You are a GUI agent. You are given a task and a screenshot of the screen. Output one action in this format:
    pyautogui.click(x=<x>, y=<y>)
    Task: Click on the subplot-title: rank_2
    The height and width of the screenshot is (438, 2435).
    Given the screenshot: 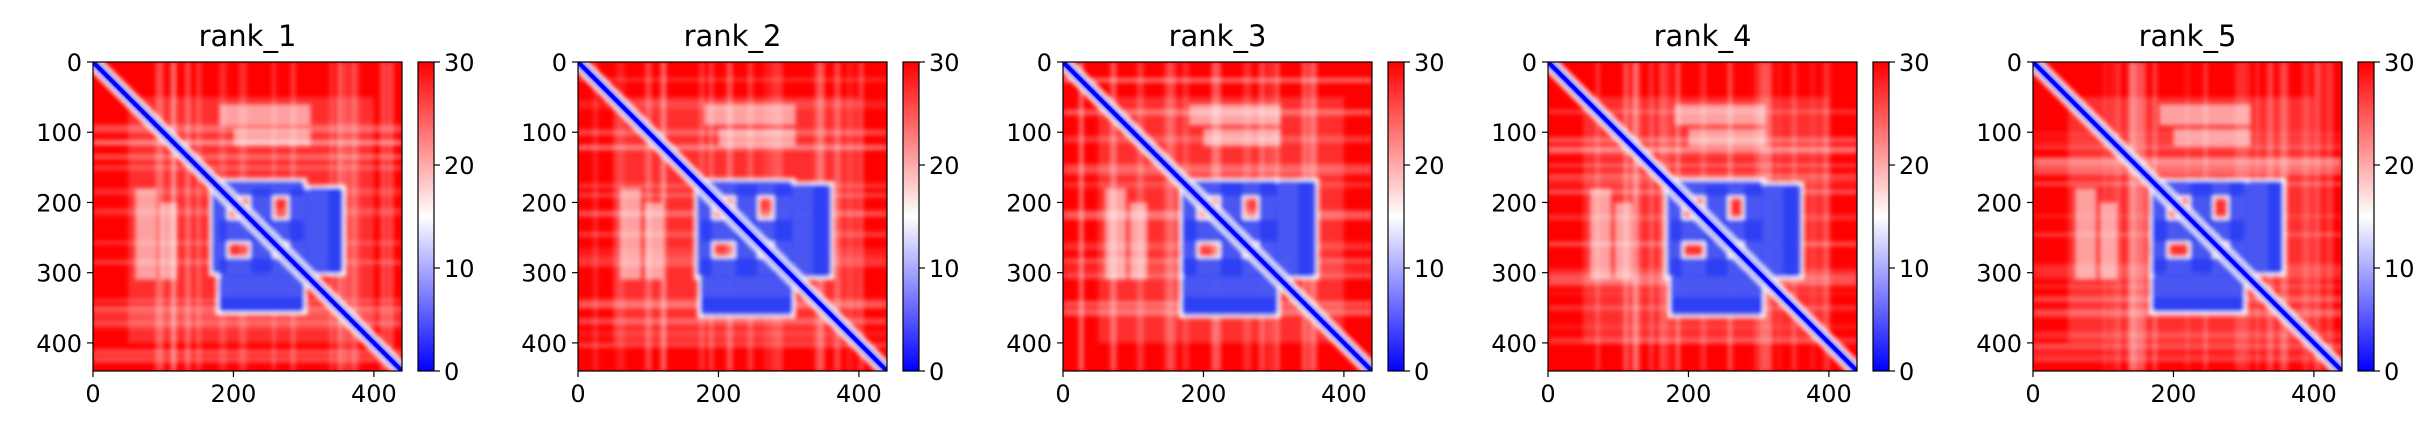 What is the action you would take?
    pyautogui.click(x=733, y=36)
    